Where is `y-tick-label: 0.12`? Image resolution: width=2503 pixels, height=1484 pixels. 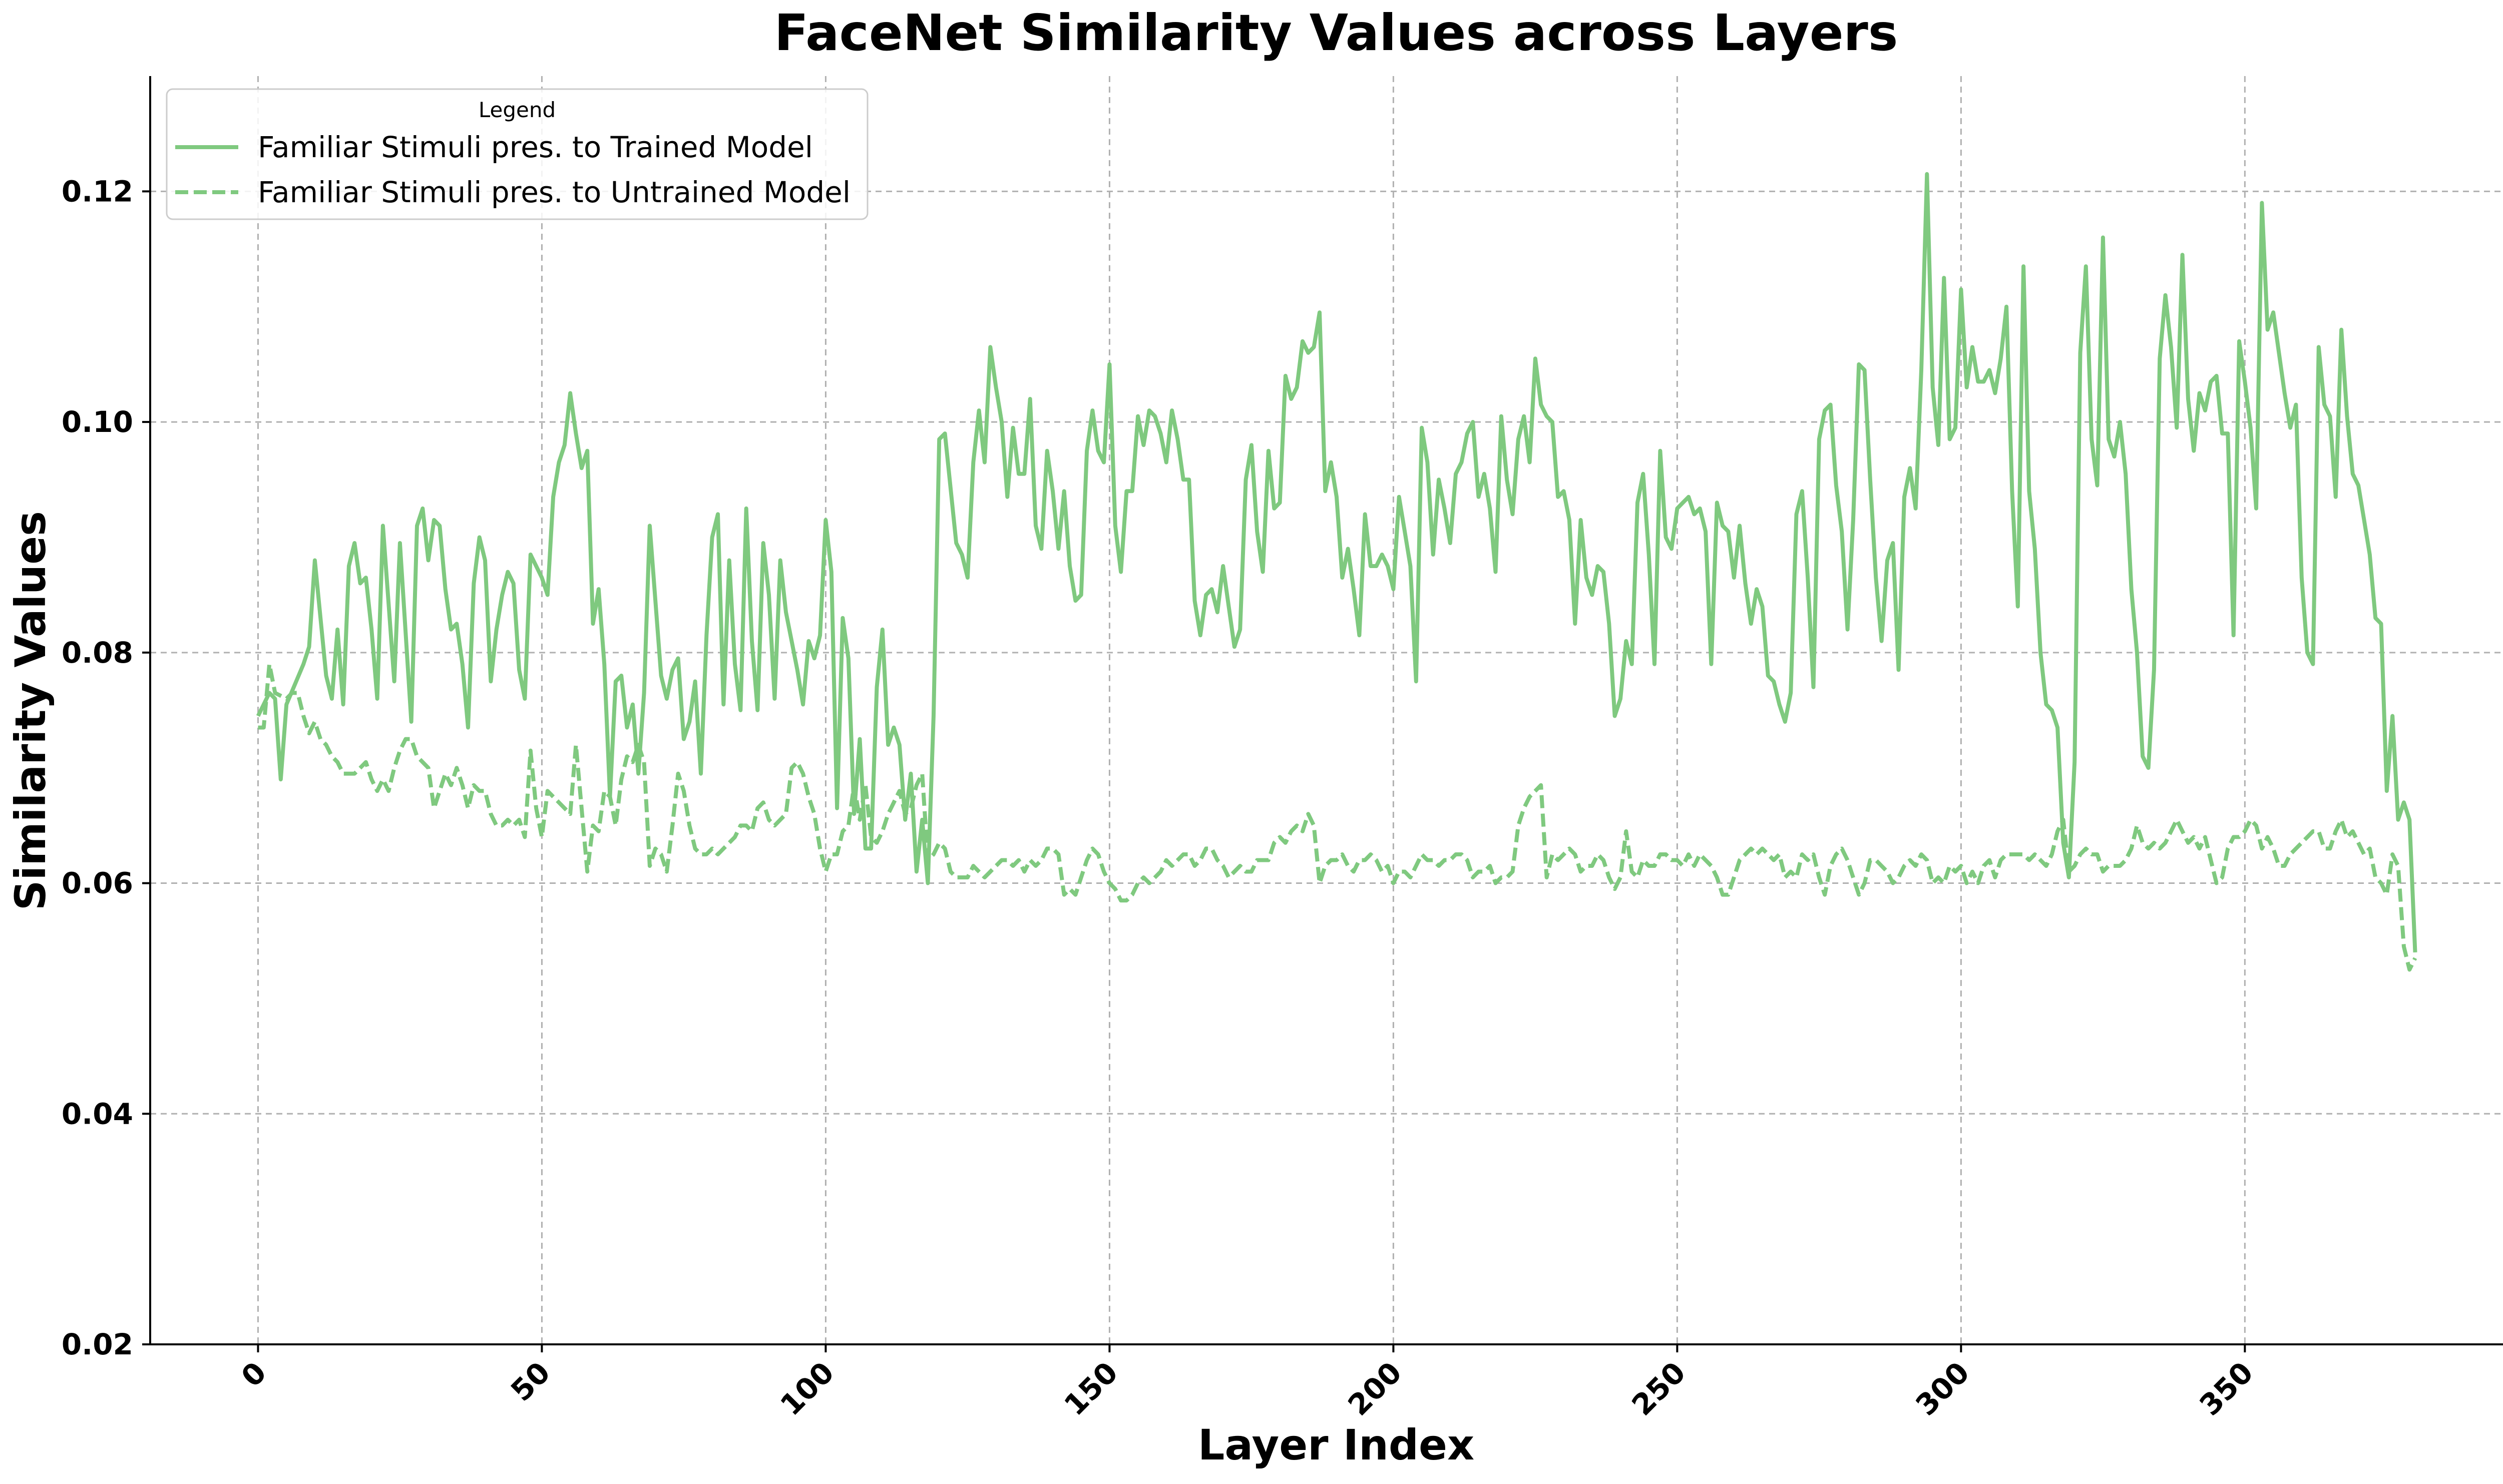
y-tick-label: 0.12 is located at coordinates (97, 191).